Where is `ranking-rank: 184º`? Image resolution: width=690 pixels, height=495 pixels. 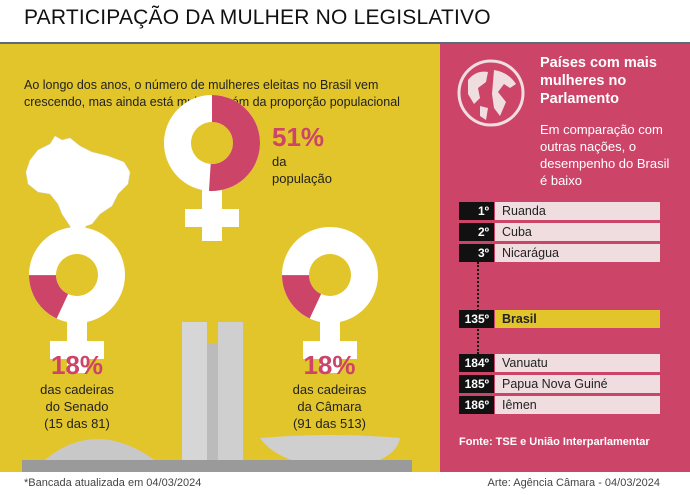 ranking-rank: 184º is located at coordinates (476, 363).